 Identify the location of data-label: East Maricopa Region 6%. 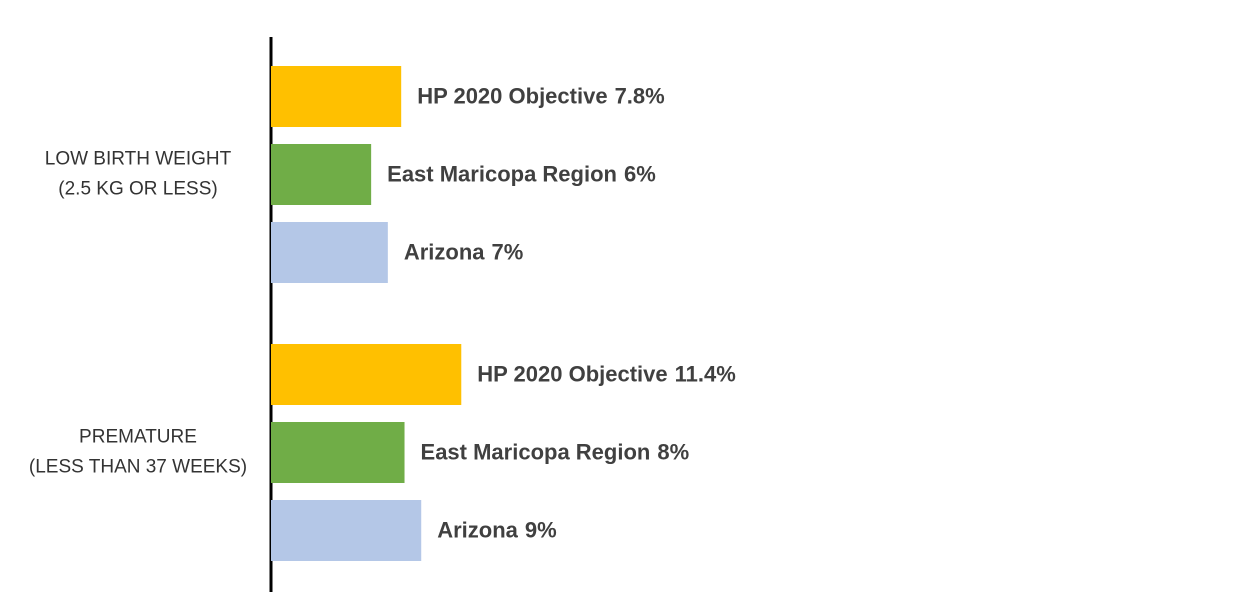
(521, 173).